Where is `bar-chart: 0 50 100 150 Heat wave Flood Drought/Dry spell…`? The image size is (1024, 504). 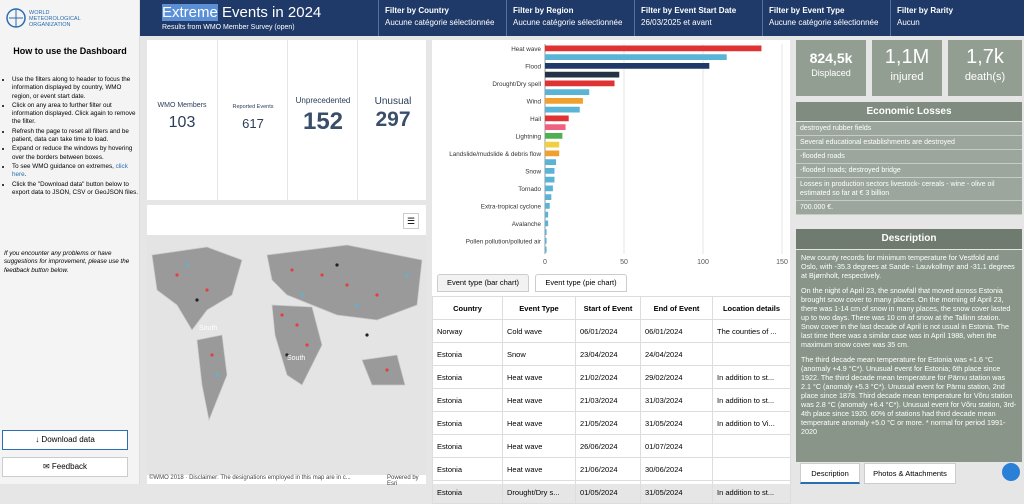
bar-chart: 0 50 100 150 Heat wave Flood Drought/Dry spell… is located at coordinates (618, 155).